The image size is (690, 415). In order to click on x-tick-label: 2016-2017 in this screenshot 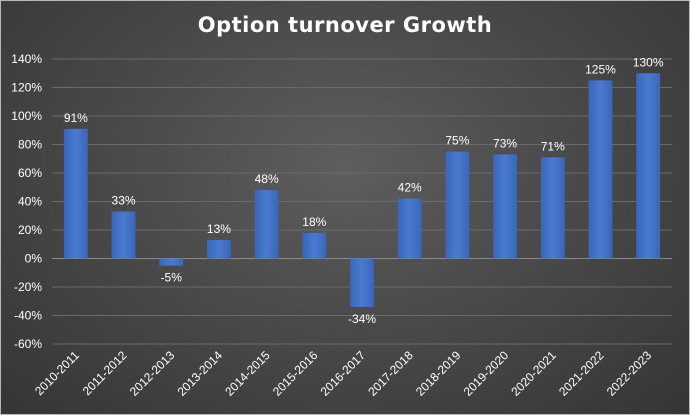, I will do `click(343, 373)`.